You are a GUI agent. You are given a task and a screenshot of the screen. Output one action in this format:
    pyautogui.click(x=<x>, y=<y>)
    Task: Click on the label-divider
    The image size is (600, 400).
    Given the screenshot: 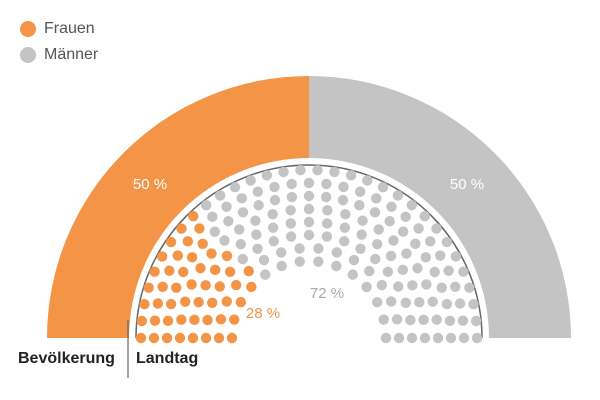 What is the action you would take?
    pyautogui.click(x=128, y=349)
    